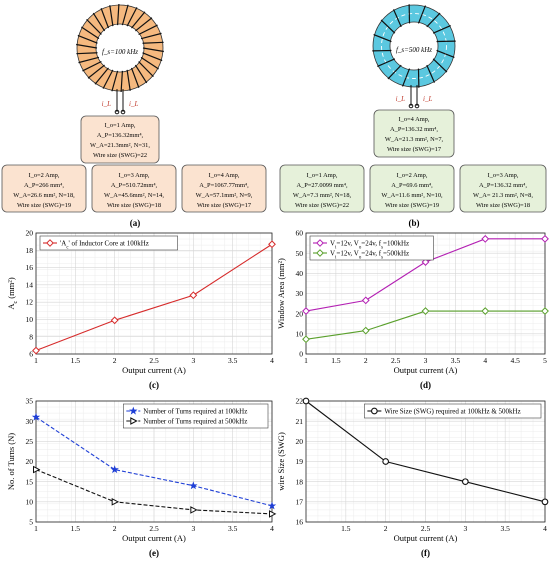  Describe the element at coordinates (414, 119) in the screenshot. I see `svg-text: I_o=4 Amp,` at that location.